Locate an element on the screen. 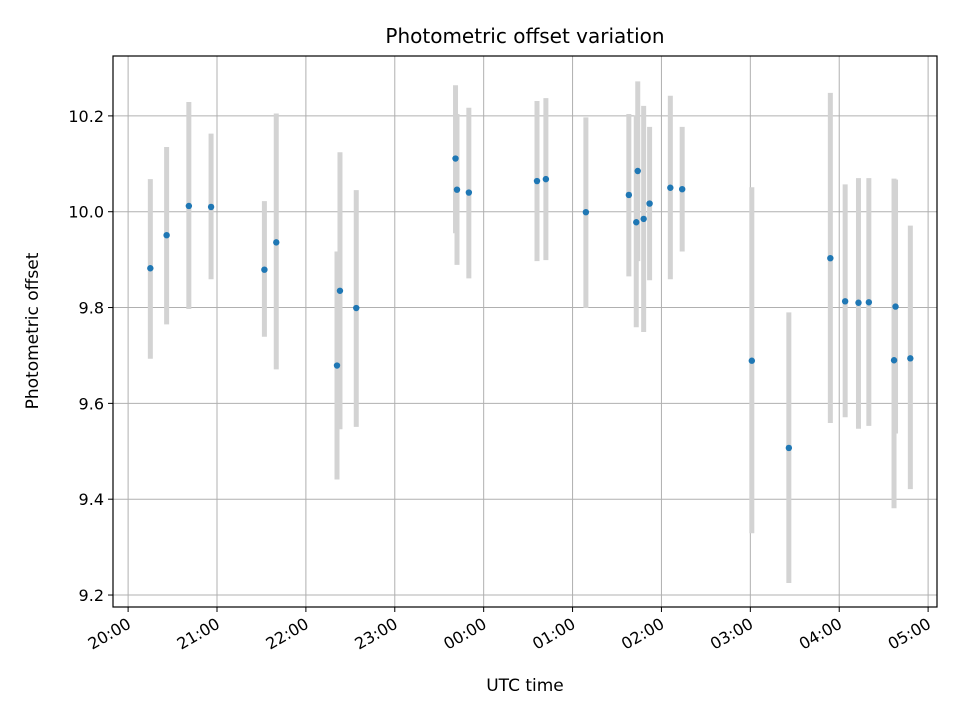 The width and height of the screenshot is (960, 720). x-axis-label: UTC time is located at coordinates (525, 686).